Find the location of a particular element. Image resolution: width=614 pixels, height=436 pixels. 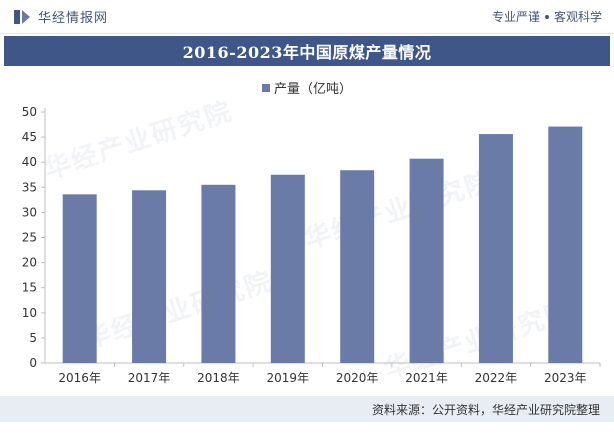

brand-name: 华经情报网 is located at coordinates (73, 18).